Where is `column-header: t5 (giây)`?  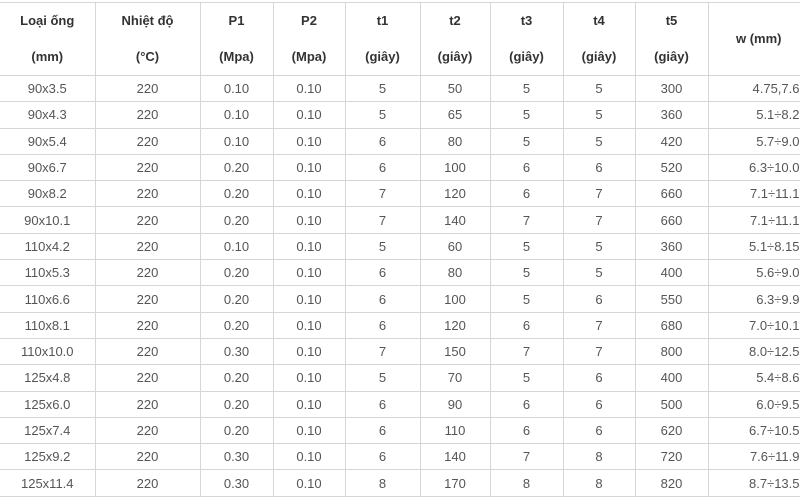
column-header: t5 (giây) is located at coordinates (671, 39).